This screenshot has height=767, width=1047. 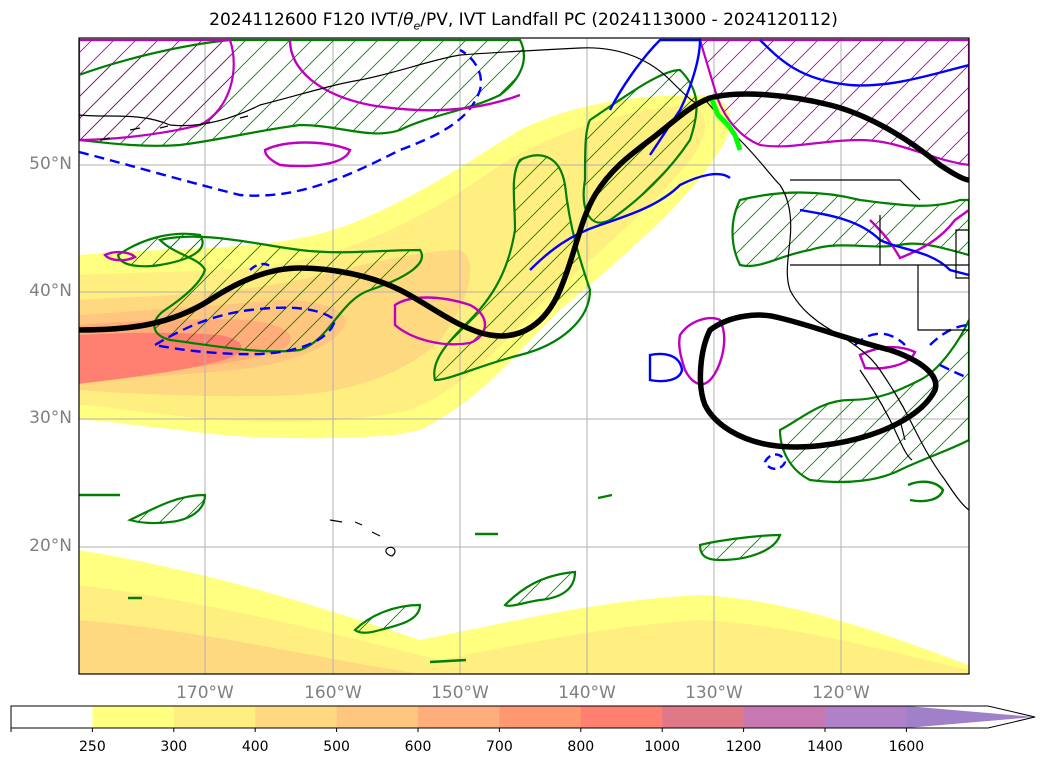 What do you see at coordinates (92, 747) in the screenshot?
I see `colorbar-tick-label: 250` at bounding box center [92, 747].